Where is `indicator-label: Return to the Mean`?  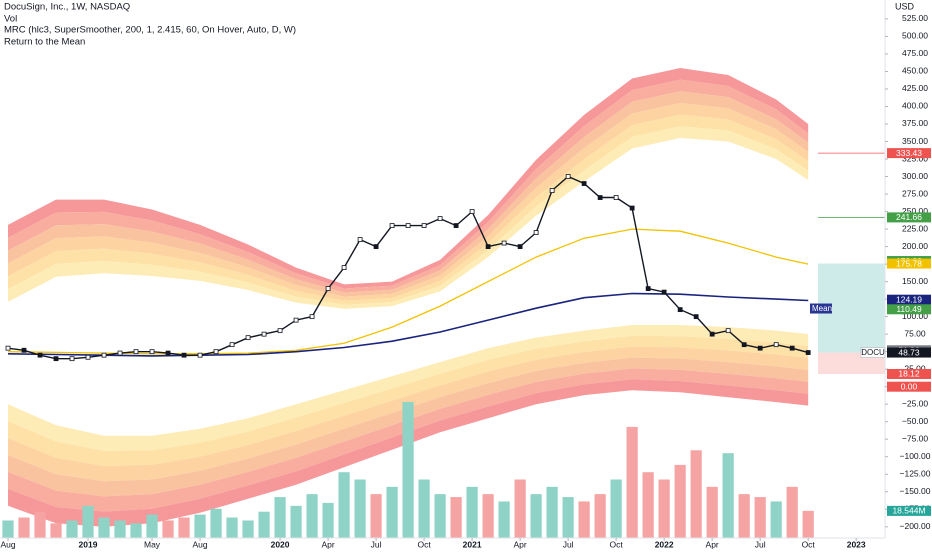 indicator-label: Return to the Mean is located at coordinates (44, 42).